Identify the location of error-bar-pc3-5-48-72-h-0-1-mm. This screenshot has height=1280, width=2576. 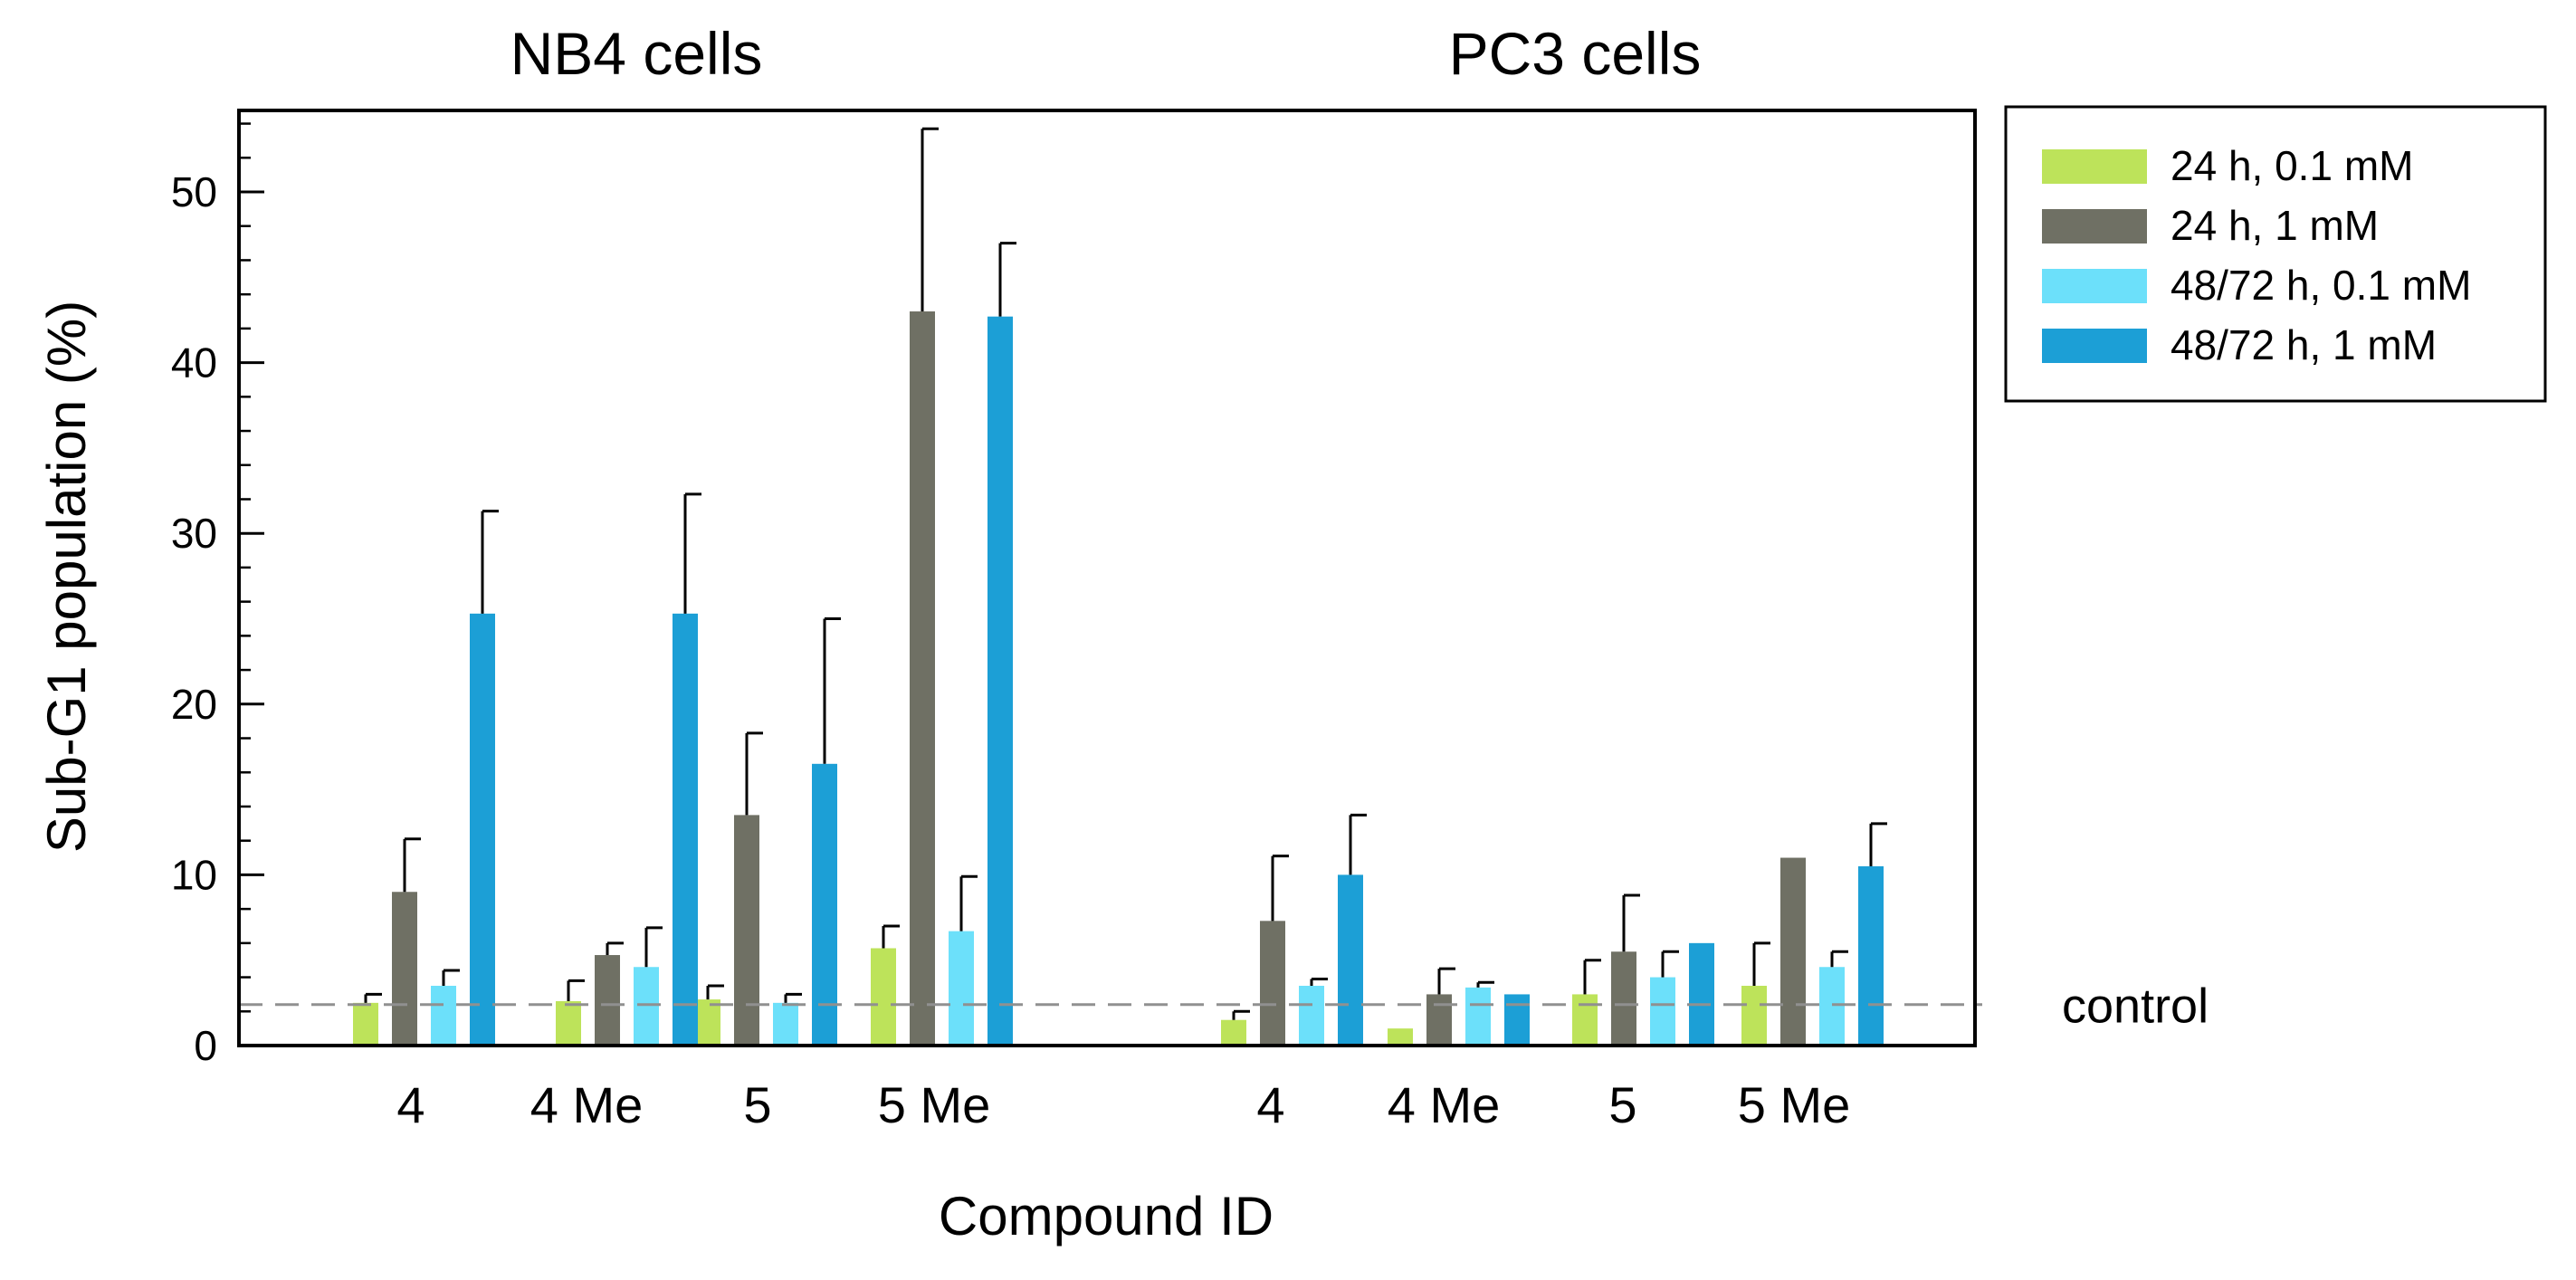
(1670, 964).